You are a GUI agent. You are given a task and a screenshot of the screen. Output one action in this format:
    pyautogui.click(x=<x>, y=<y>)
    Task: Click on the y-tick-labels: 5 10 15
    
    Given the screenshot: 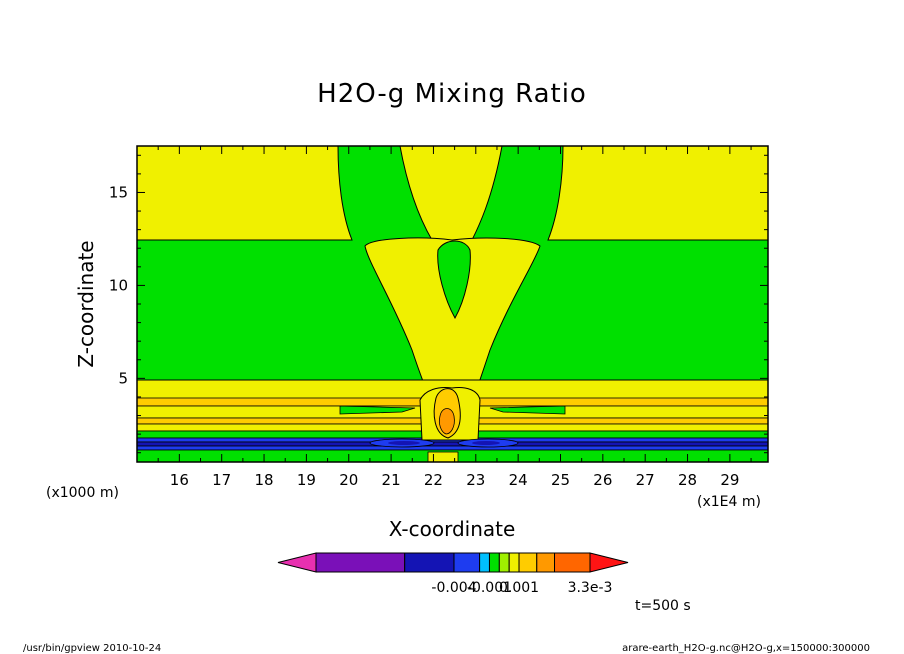 What is the action you would take?
    pyautogui.click(x=118, y=285)
    